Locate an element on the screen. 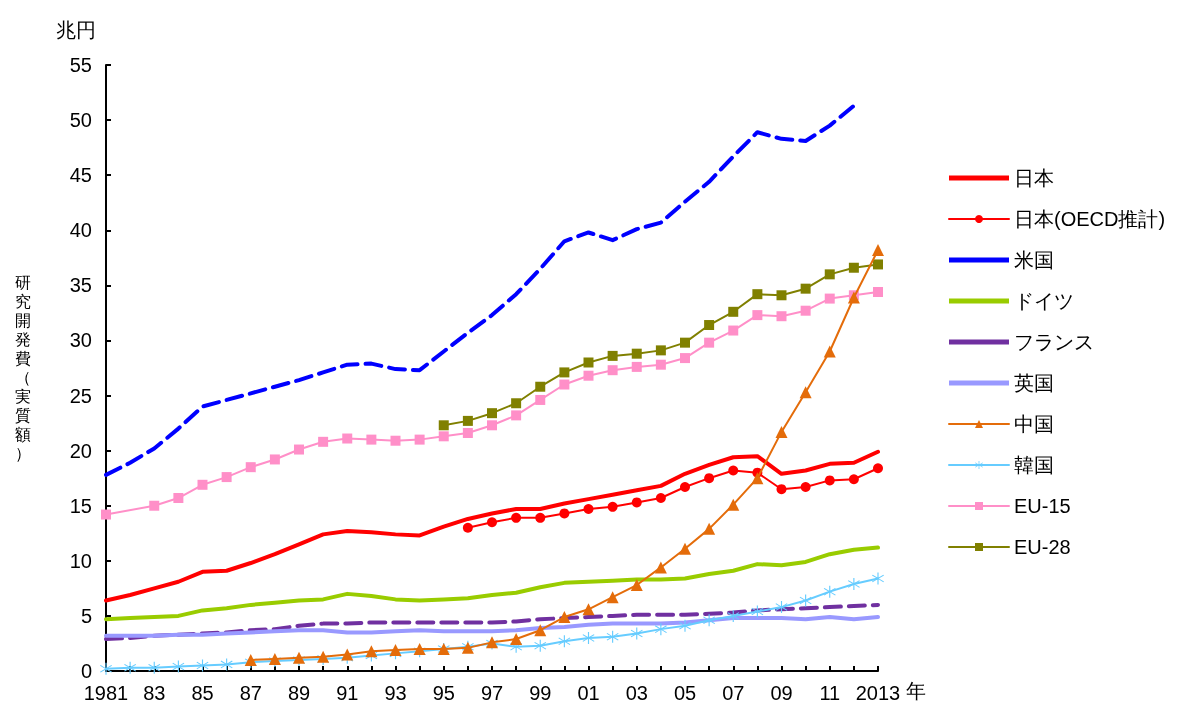 Image resolution: width=1203 pixels, height=721 pixels. y-tick-label: 25 is located at coordinates (80, 395).